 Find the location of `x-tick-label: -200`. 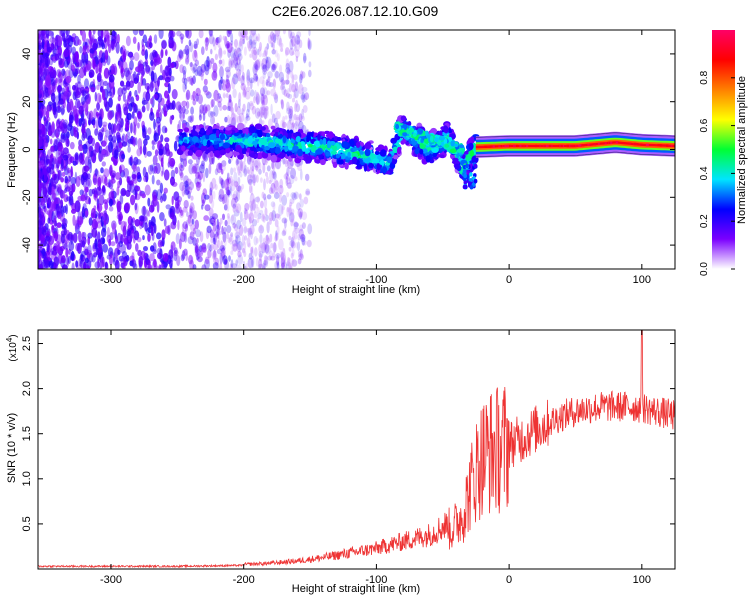

x-tick-label: -200 is located at coordinates (244, 280).